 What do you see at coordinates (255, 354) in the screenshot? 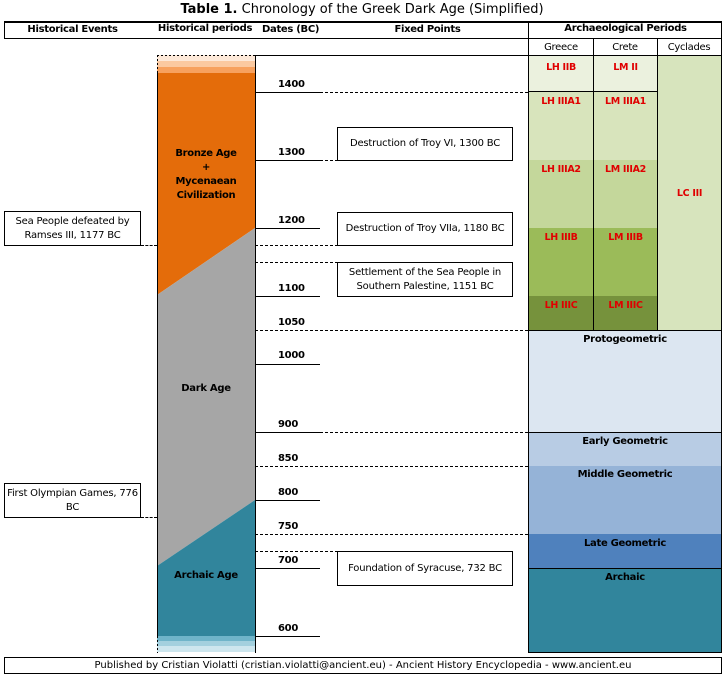
I see `date-axis` at bounding box center [255, 354].